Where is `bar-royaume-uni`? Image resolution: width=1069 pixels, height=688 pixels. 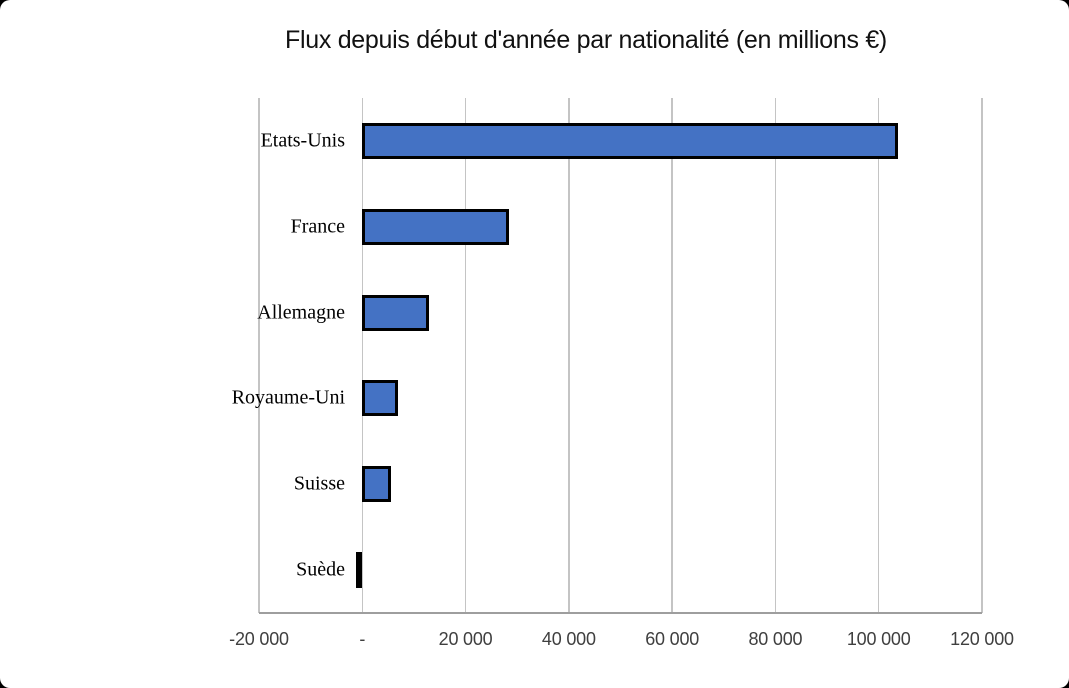
bar-royaume-uni is located at coordinates (380, 398).